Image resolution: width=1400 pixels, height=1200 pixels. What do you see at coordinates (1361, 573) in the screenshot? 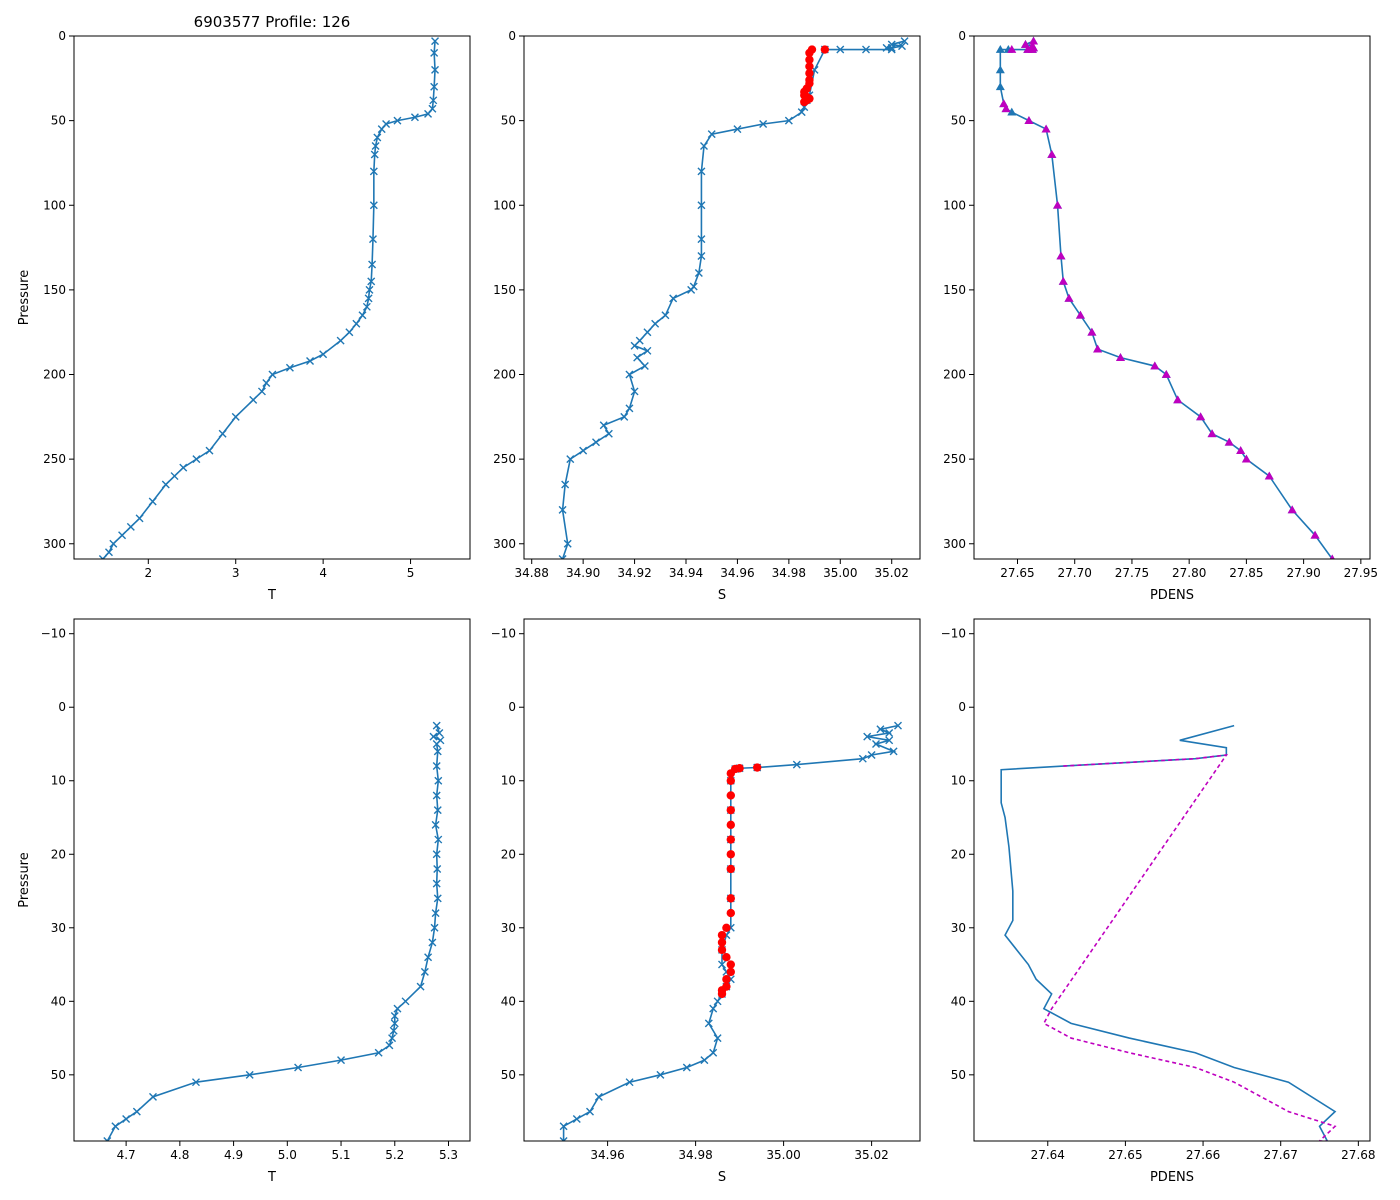
I see `x-tick-label: 27.95` at bounding box center [1361, 573].